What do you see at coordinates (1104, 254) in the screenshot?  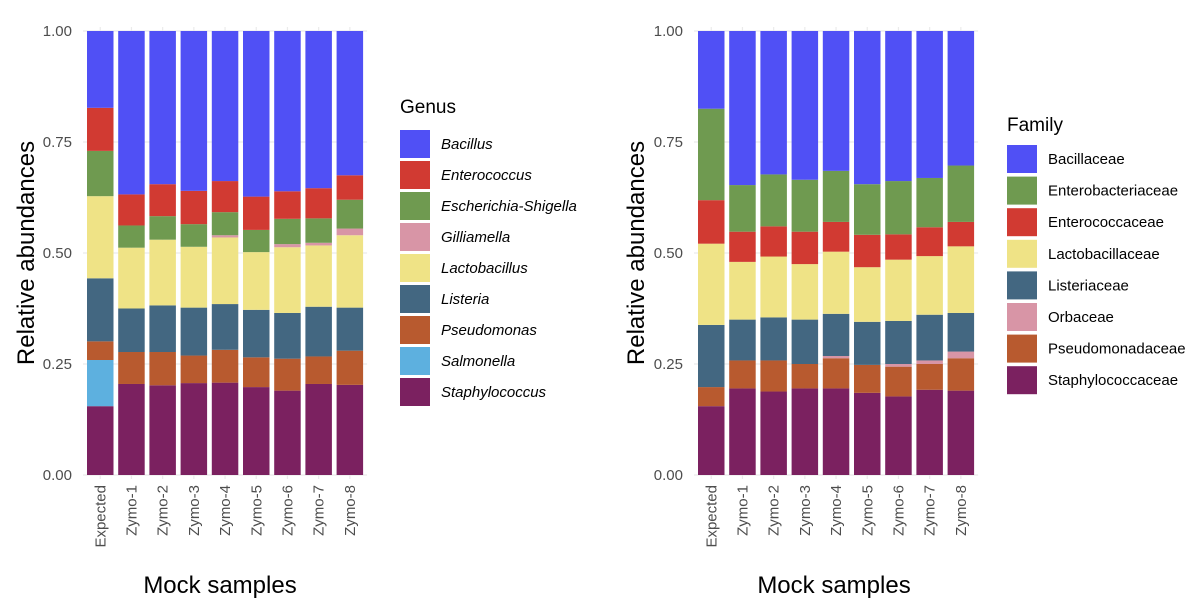 I see `legend-label: Lactobacillaceae` at bounding box center [1104, 254].